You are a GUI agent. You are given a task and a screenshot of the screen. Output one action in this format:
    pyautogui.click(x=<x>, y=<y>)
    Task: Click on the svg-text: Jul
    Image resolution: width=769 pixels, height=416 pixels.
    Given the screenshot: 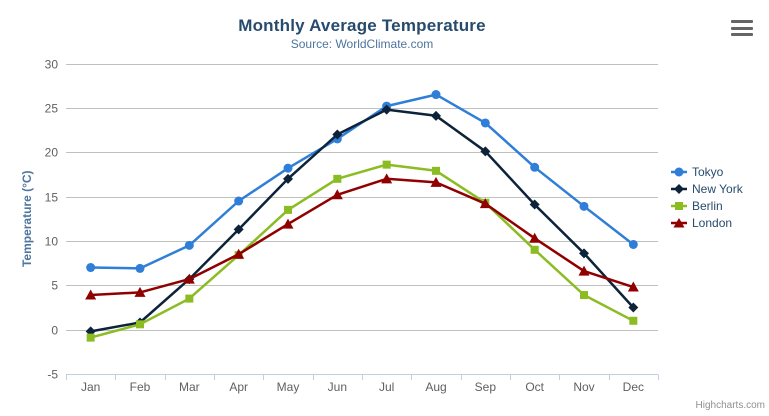 What is the action you would take?
    pyautogui.click(x=386, y=387)
    